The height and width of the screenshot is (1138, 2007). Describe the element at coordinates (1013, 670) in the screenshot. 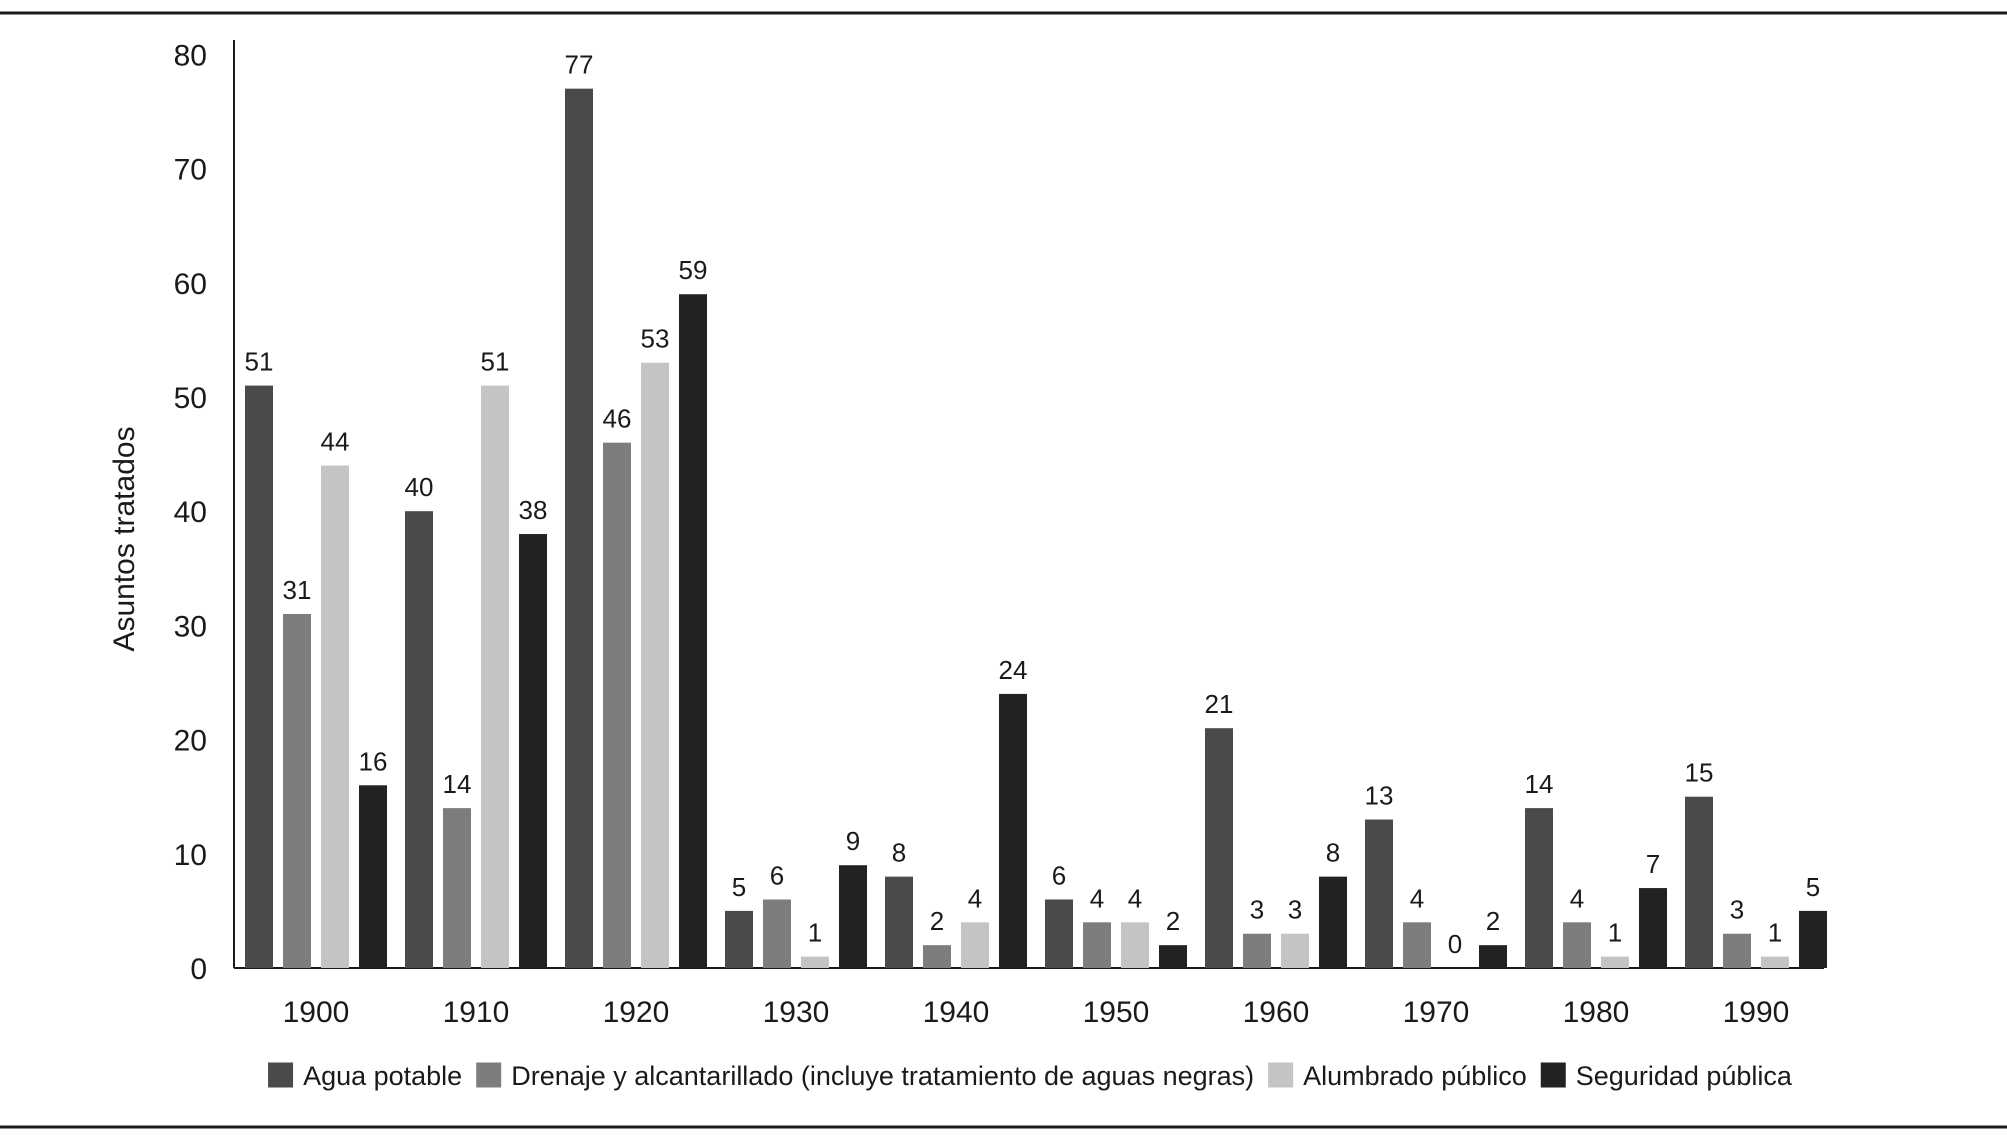

I see `bar-value-label: 24` at that location.